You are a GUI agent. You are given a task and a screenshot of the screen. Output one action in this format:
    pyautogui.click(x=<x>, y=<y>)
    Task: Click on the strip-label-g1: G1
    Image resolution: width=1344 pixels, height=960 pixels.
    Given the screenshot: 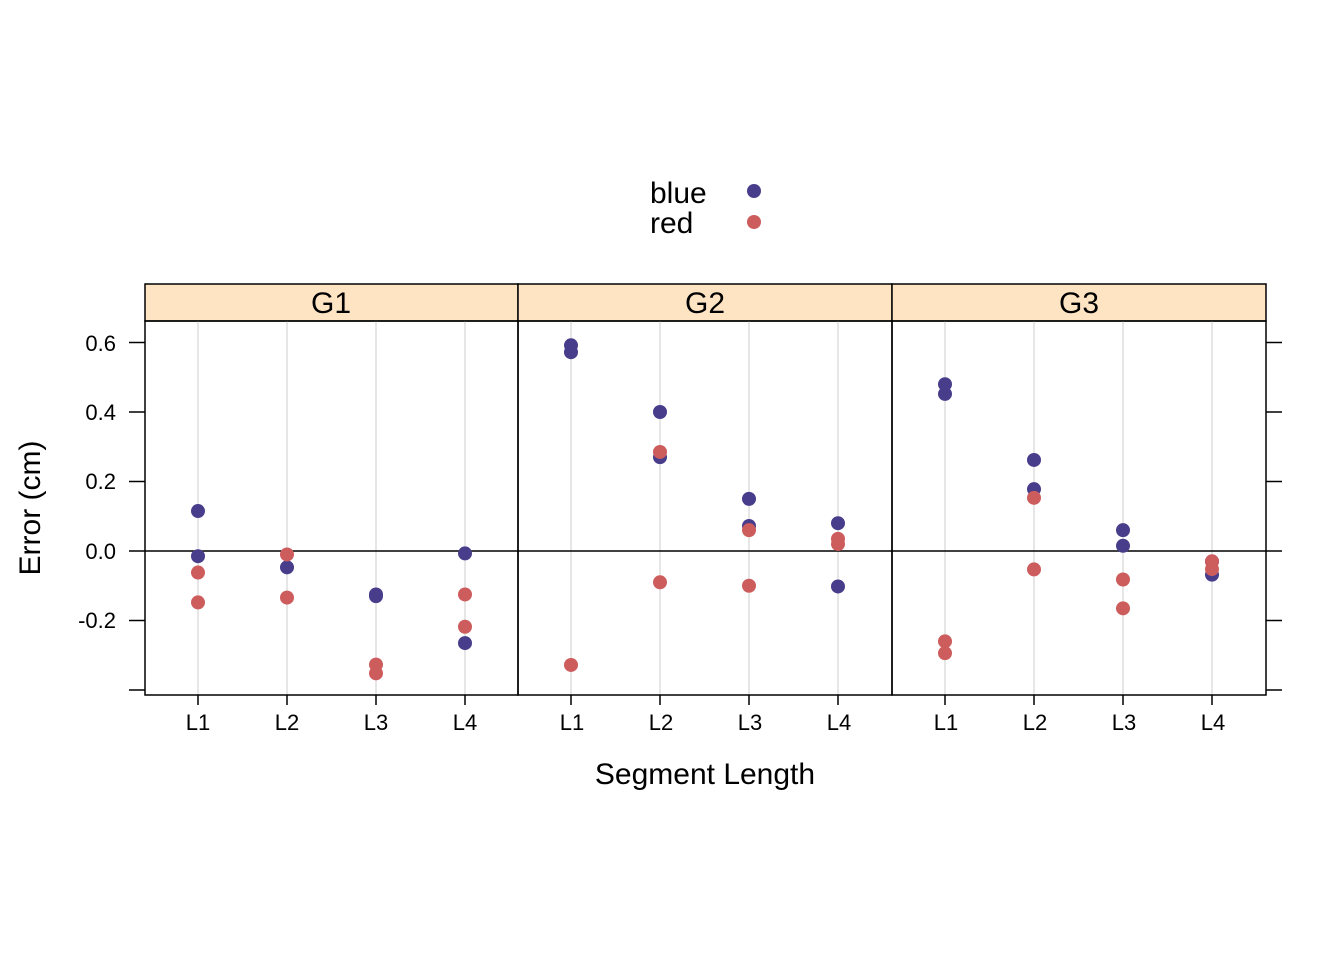 What is the action you would take?
    pyautogui.click(x=331, y=303)
    